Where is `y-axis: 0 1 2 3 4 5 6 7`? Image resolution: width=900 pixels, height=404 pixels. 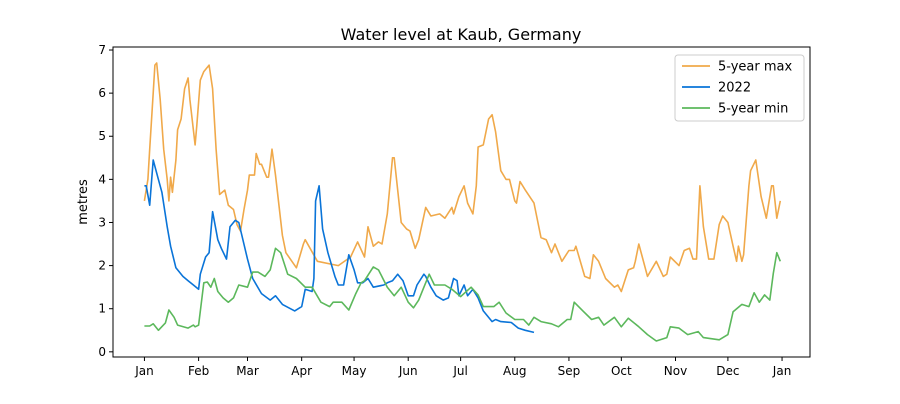
y-axis: 0 1 2 3 4 5 6 7 is located at coordinates (105, 201).